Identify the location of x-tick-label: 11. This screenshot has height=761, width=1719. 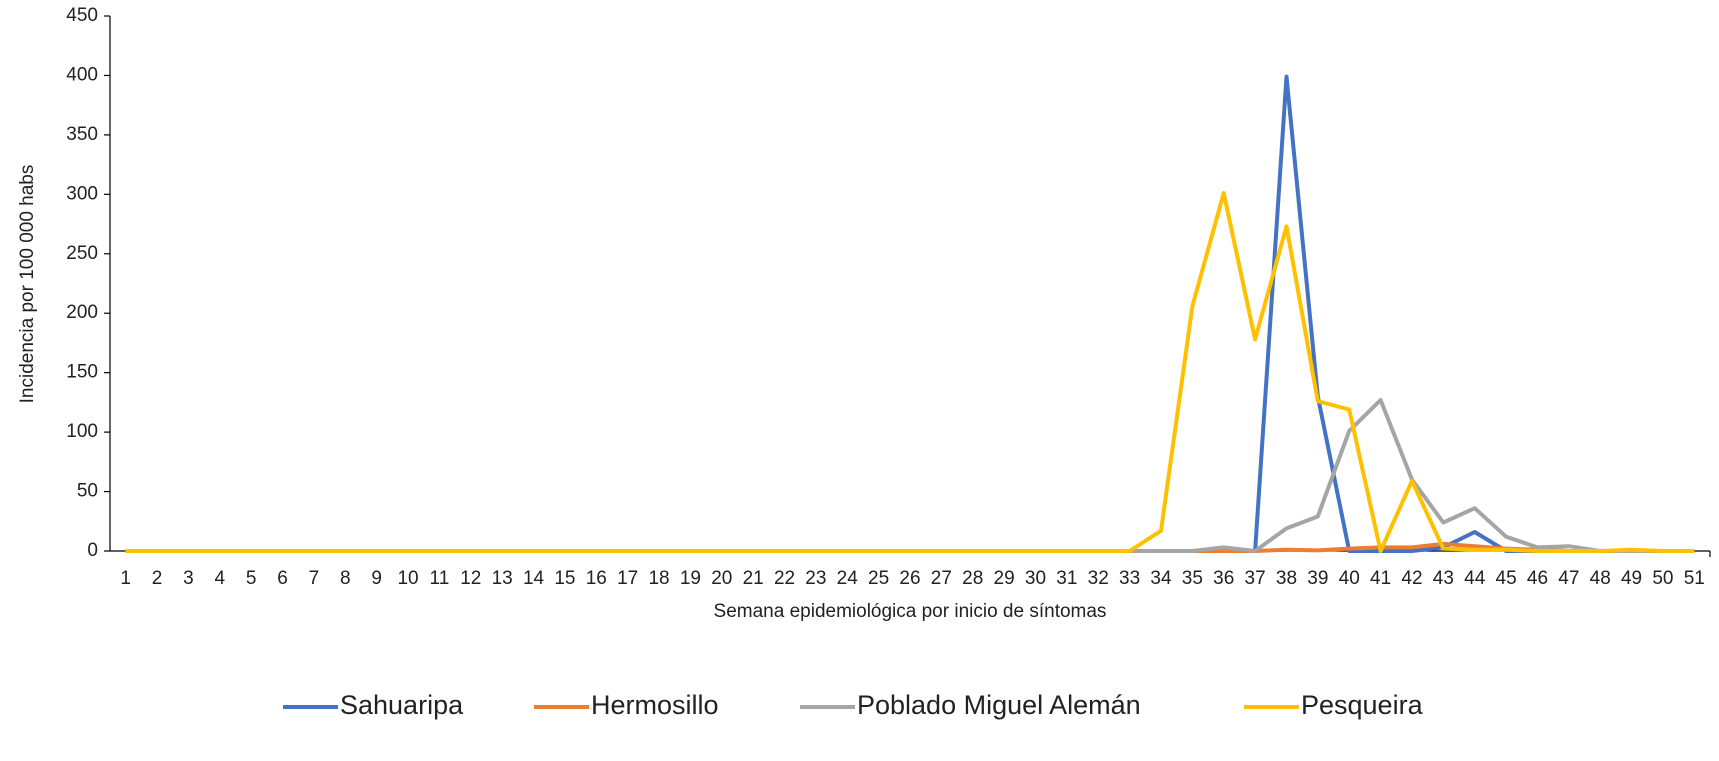
(440, 578).